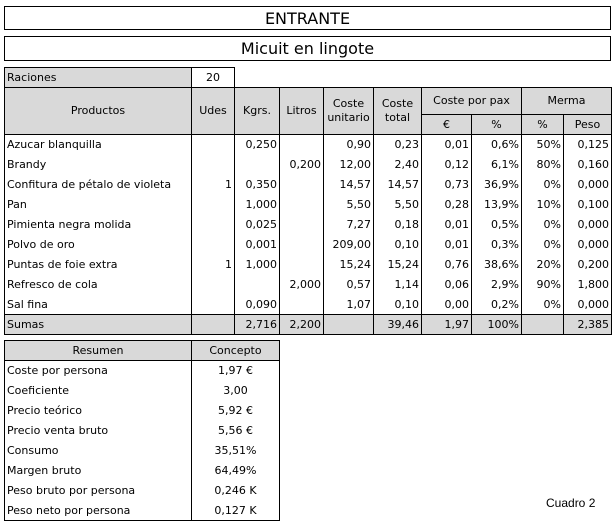  I want to click on row-coste-unitario: 1,07, so click(348, 304).